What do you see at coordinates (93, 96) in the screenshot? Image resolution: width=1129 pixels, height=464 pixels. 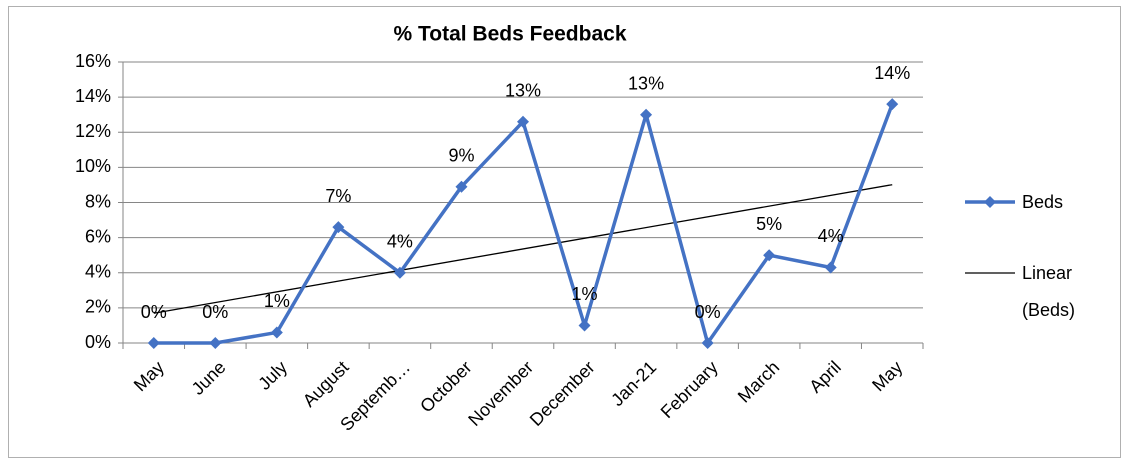 I see `y-tick-label: 14%` at bounding box center [93, 96].